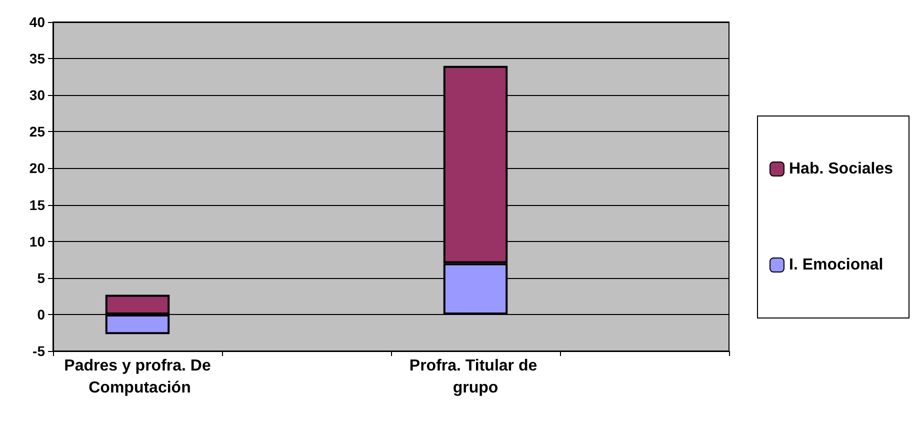 Image resolution: width=922 pixels, height=434 pixels. I want to click on y-tick-label: 15, so click(37, 204).